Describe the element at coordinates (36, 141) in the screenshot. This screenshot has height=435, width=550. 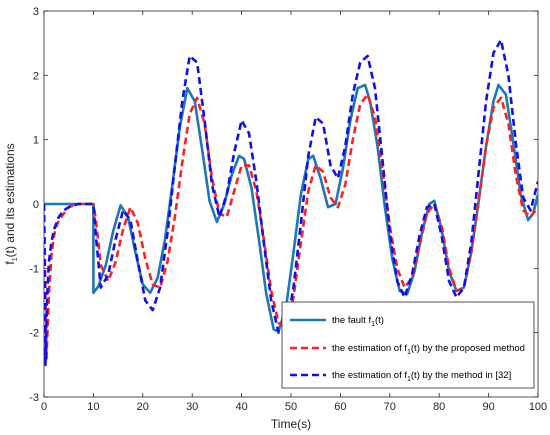
I see `y-tick-label-4: 1` at that location.